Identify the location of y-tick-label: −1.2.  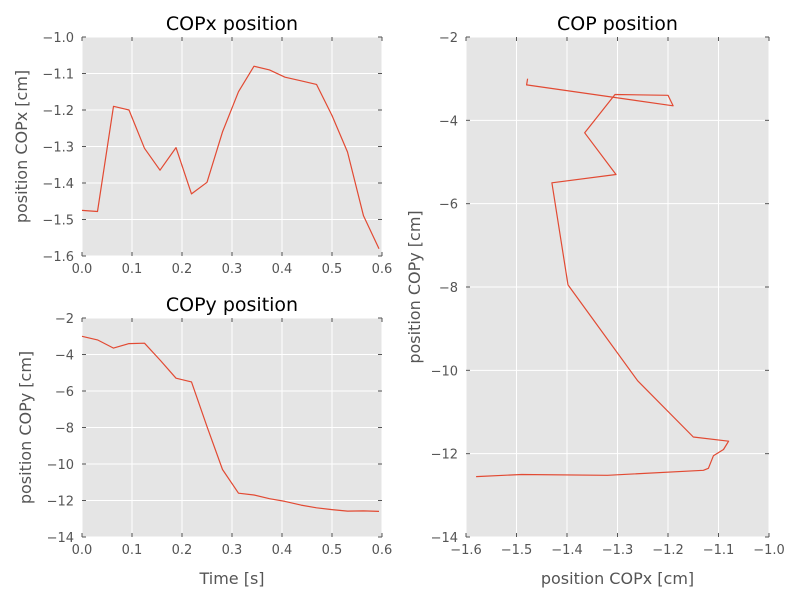
(58, 111).